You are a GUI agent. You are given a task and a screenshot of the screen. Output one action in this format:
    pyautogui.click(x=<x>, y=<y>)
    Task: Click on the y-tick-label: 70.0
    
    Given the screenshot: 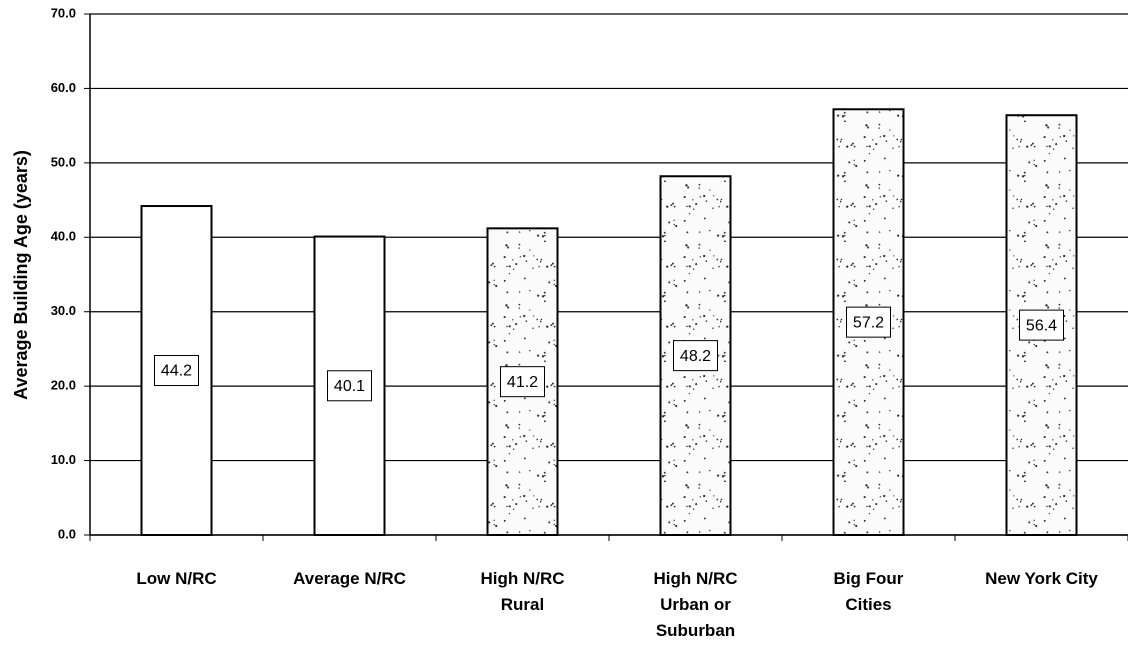 What is the action you would take?
    pyautogui.click(x=63, y=12)
    